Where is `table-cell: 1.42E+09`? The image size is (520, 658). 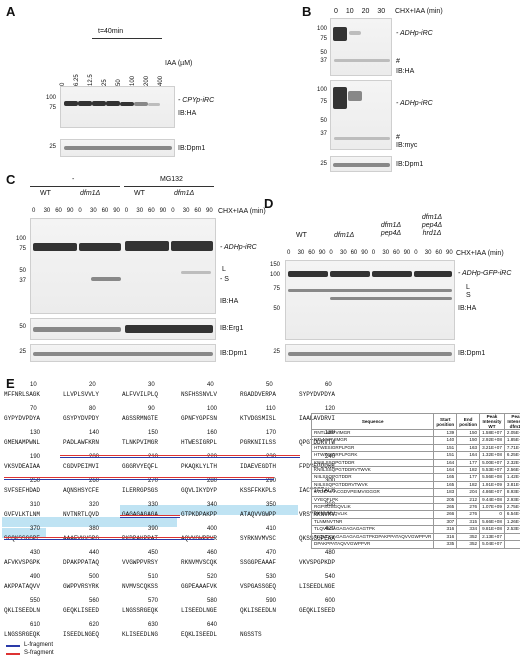 table-cell: 1.42E+09 is located at coordinates (511, 477).